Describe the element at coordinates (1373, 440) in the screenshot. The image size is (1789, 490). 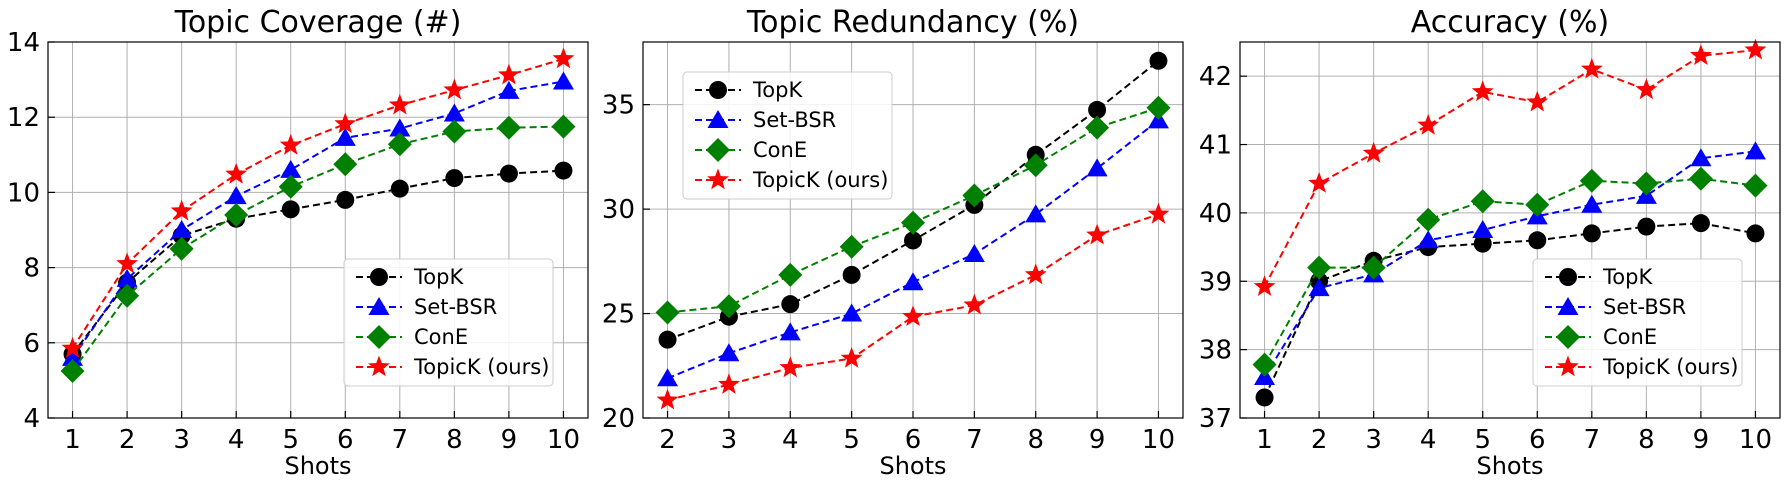
I see `x-tick-label: 3` at that location.